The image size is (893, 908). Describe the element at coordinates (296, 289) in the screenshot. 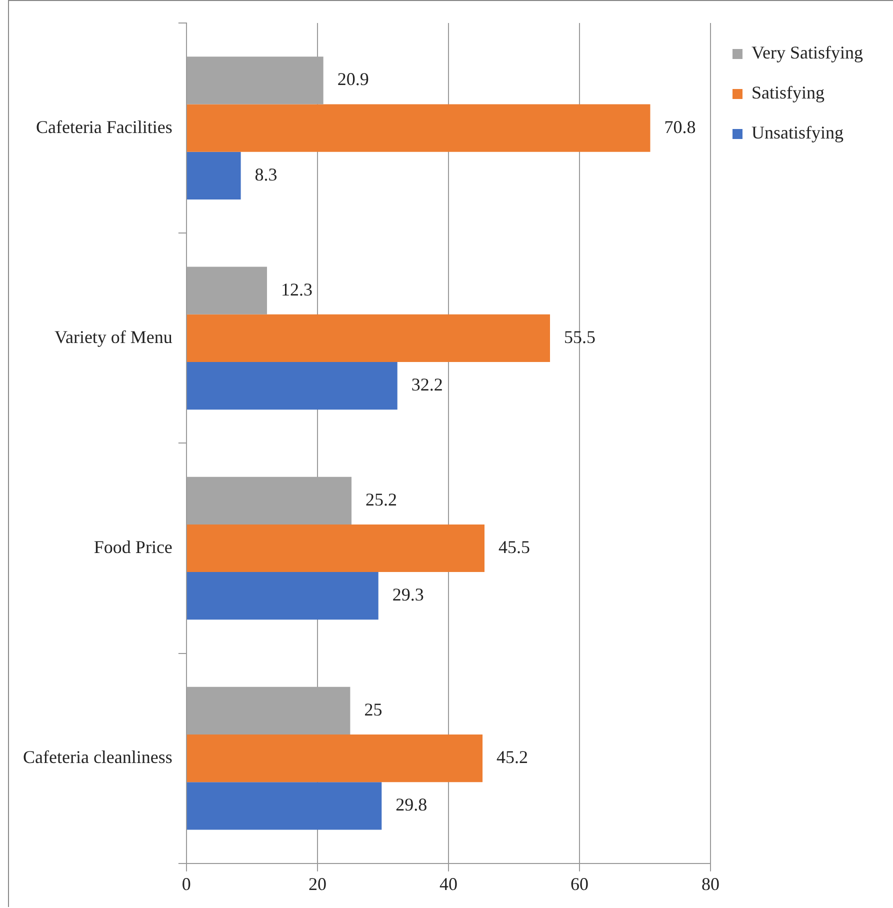

I see `data-label: 12.3` at that location.